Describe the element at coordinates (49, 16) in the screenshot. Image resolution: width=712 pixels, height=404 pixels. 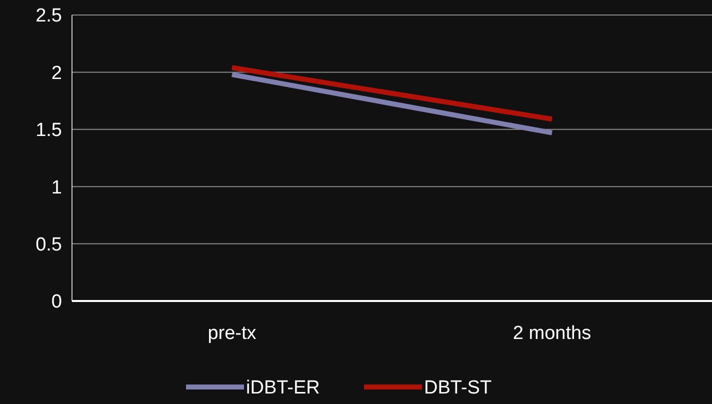
I see `y-tick-label: 2.5` at that location.